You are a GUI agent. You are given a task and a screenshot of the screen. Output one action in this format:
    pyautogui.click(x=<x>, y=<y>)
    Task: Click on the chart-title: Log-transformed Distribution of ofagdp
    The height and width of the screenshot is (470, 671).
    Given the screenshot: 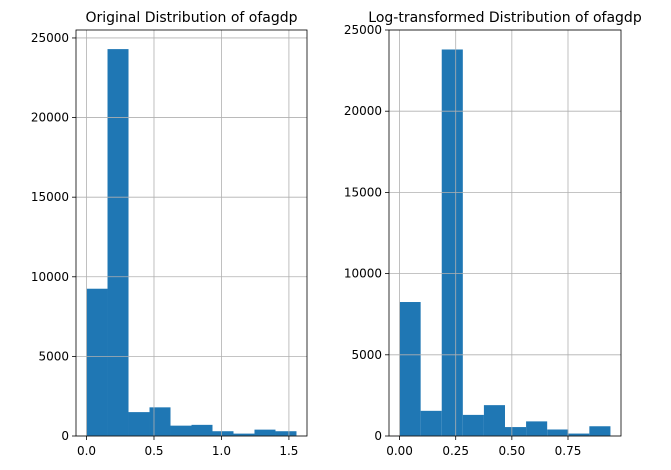 What is the action you would take?
    pyautogui.click(x=505, y=18)
    